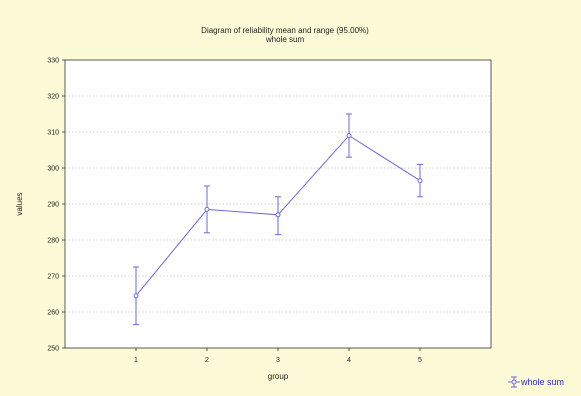 Image resolution: width=581 pixels, height=396 pixels. Describe the element at coordinates (53, 169) in the screenshot. I see `y-tick-label-5: 300` at that location.